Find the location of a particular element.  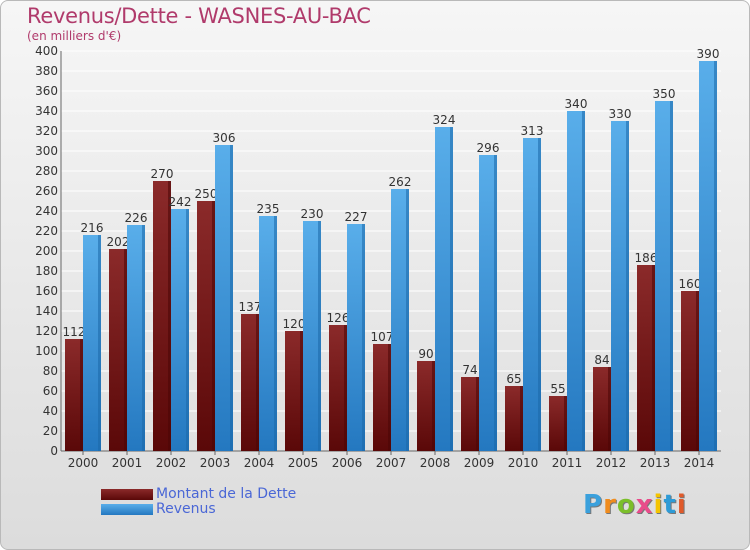

data-label: 84 is located at coordinates (601, 360).